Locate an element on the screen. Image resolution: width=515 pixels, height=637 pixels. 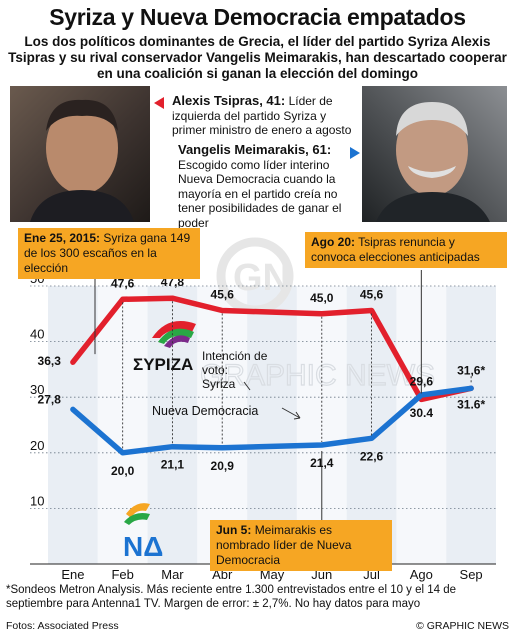
syriza-logo: ΣΥΡΙΖΑ is located at coordinates (164, 347).